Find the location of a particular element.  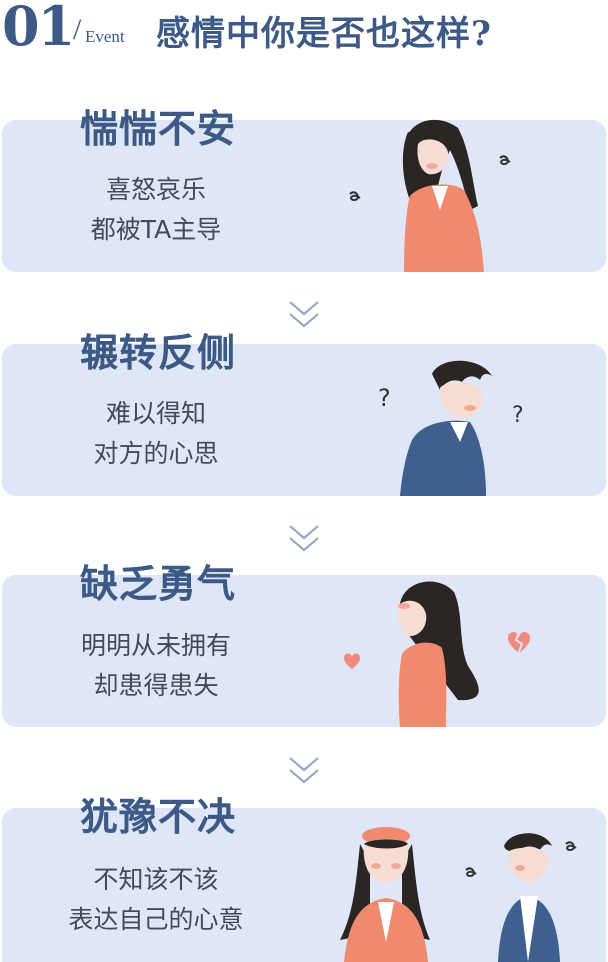

section-slash: / is located at coordinates (77, 29).